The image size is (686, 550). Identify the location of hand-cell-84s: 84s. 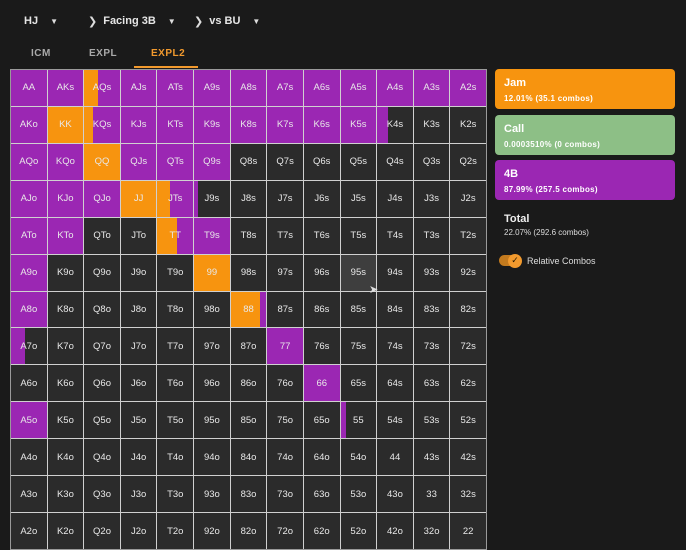
(395, 309).